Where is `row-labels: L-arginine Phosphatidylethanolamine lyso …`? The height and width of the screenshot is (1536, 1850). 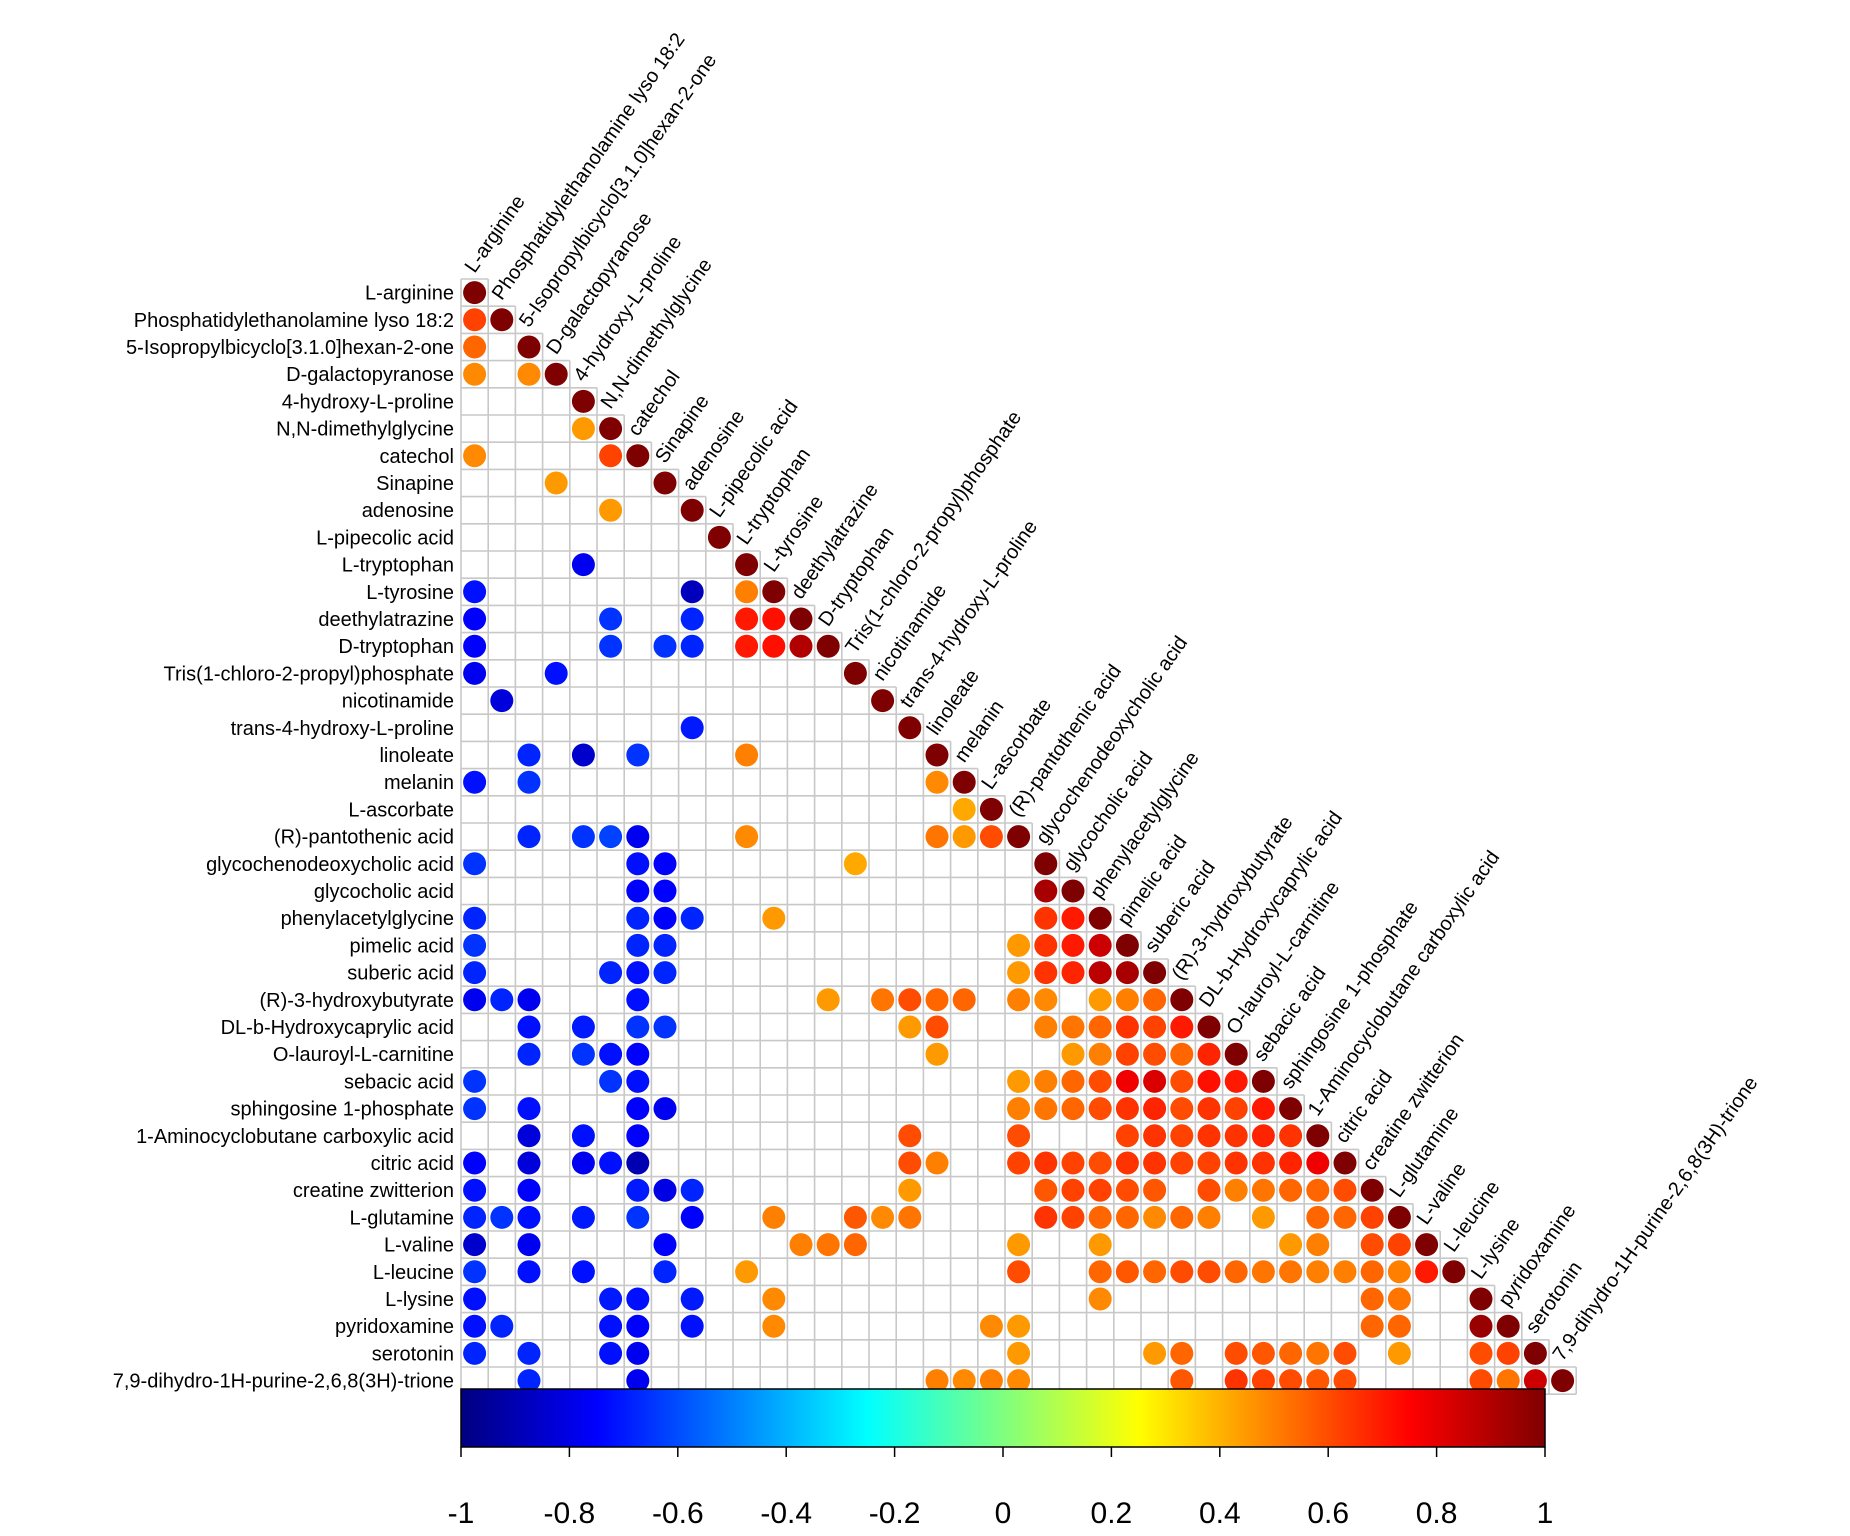
row-labels: L-arginine Phosphatidylethanolamine lyso … is located at coordinates (283, 838).